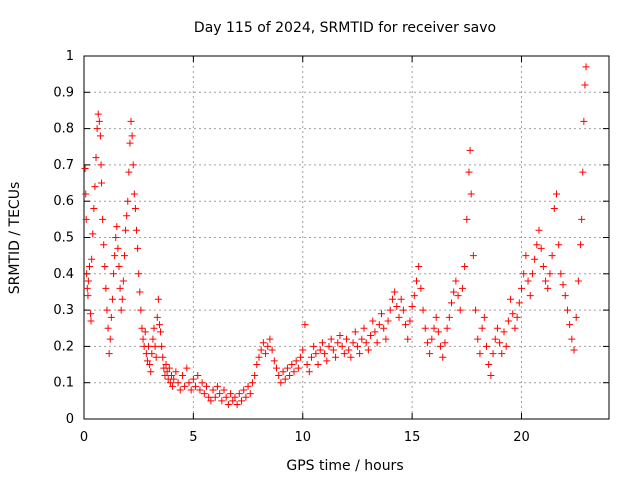 This screenshot has width=640, height=480. What do you see at coordinates (302, 437) in the screenshot?
I see `x-tick-label: 10` at bounding box center [302, 437].